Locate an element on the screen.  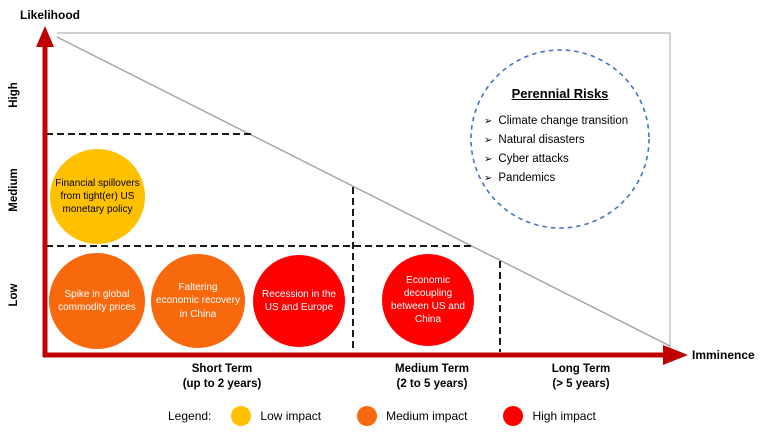
y-tick-medium: Medium is located at coordinates (14, 190).